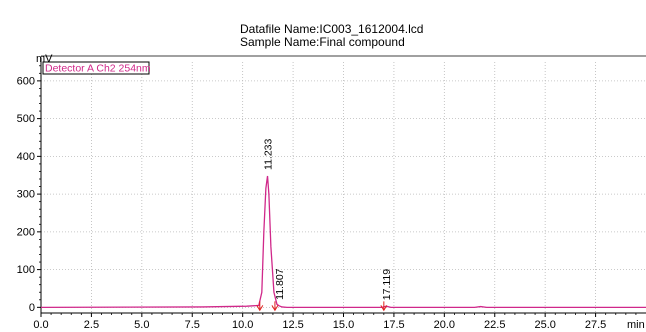 This screenshot has width=646, height=332. Describe the element at coordinates (26, 157) in the screenshot. I see `y-tick-label: 400` at that location.